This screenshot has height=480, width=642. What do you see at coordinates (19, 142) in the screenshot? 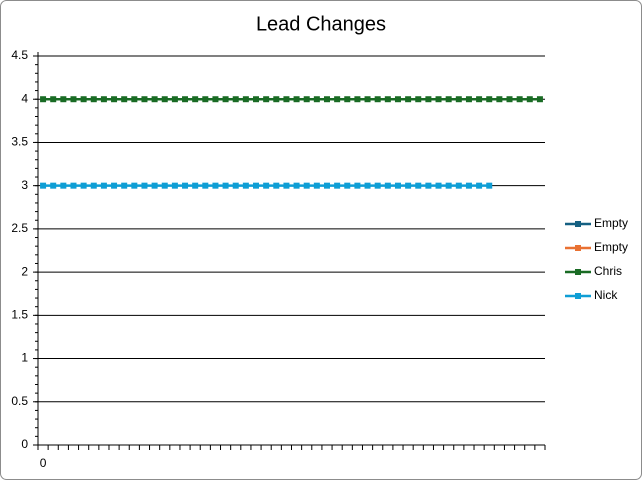
I see `y-tick-label: 3.5` at bounding box center [19, 142].